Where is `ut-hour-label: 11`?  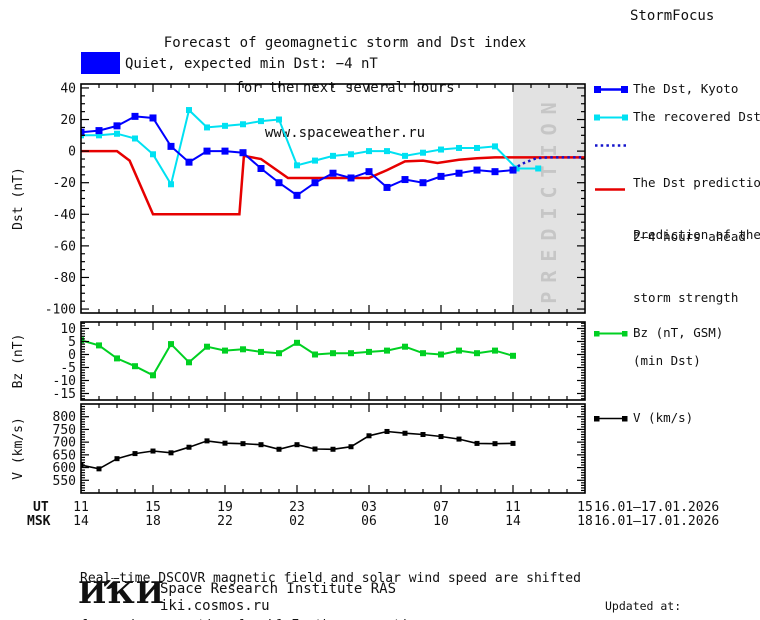 ut-hour-label: 11 is located at coordinates (513, 507).